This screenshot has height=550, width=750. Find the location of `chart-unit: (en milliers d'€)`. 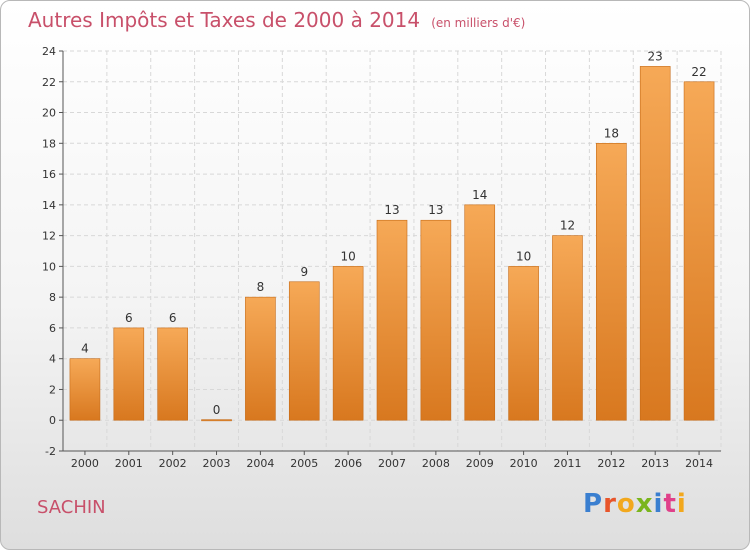

chart-unit: (en milliers d'€) is located at coordinates (478, 23).